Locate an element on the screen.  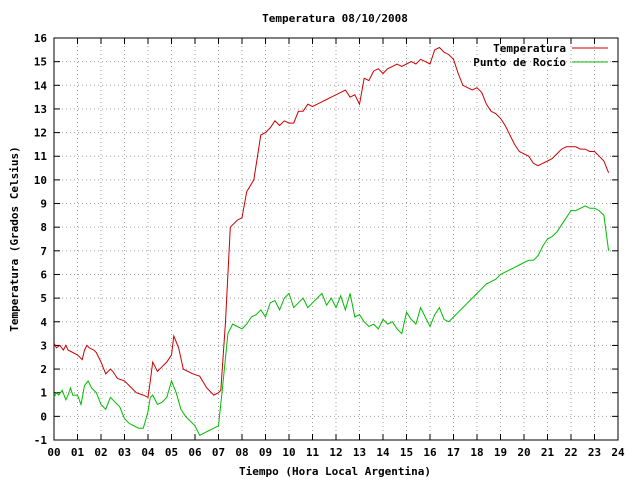
y-tick-label: 2 is located at coordinates (43, 369).